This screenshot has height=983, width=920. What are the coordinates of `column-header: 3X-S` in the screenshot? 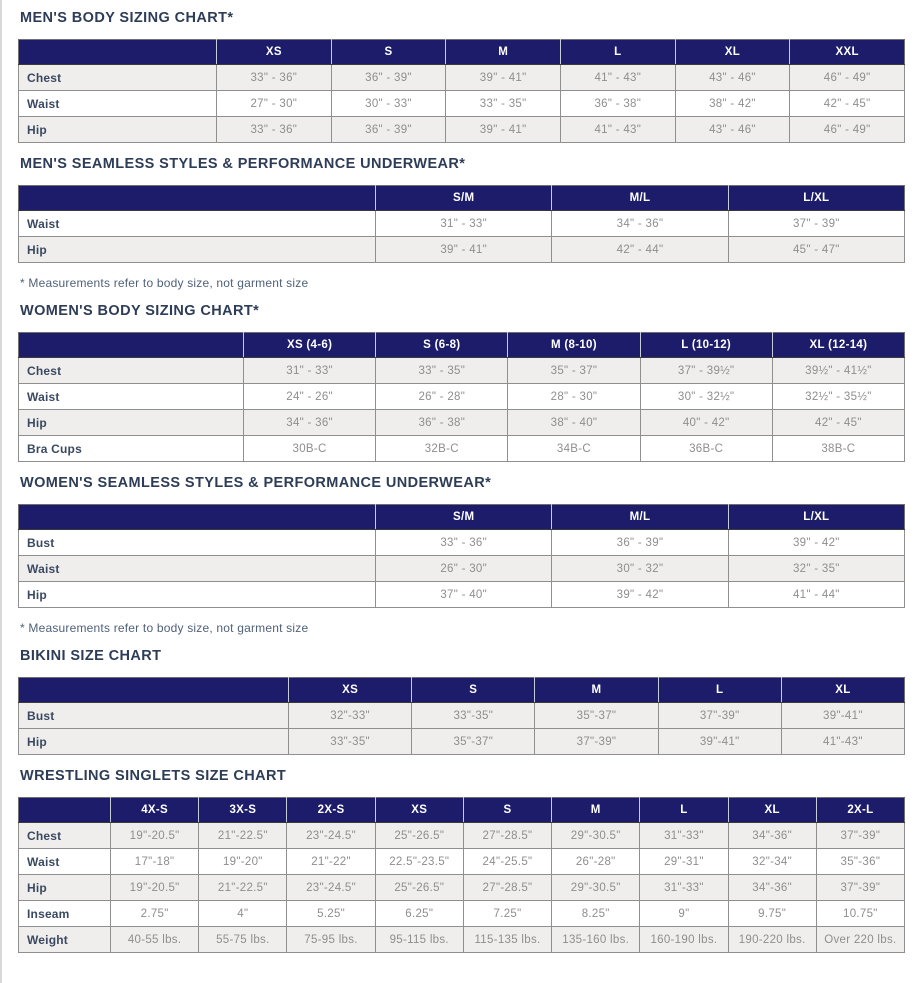 It's located at (242, 810).